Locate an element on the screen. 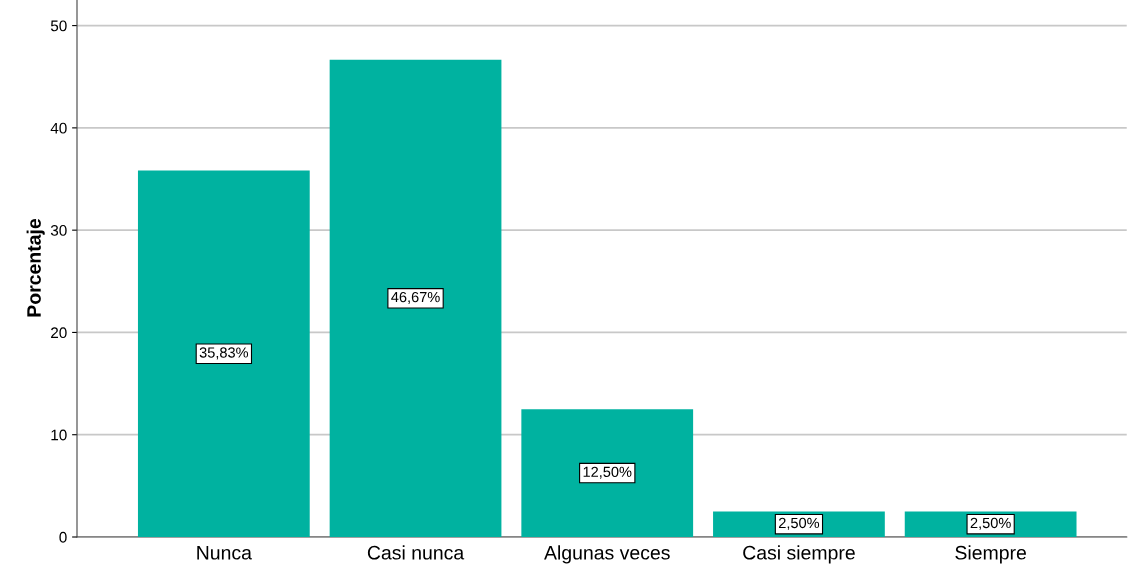 The image size is (1129, 585). y-tick-label: 40 is located at coordinates (58, 128).